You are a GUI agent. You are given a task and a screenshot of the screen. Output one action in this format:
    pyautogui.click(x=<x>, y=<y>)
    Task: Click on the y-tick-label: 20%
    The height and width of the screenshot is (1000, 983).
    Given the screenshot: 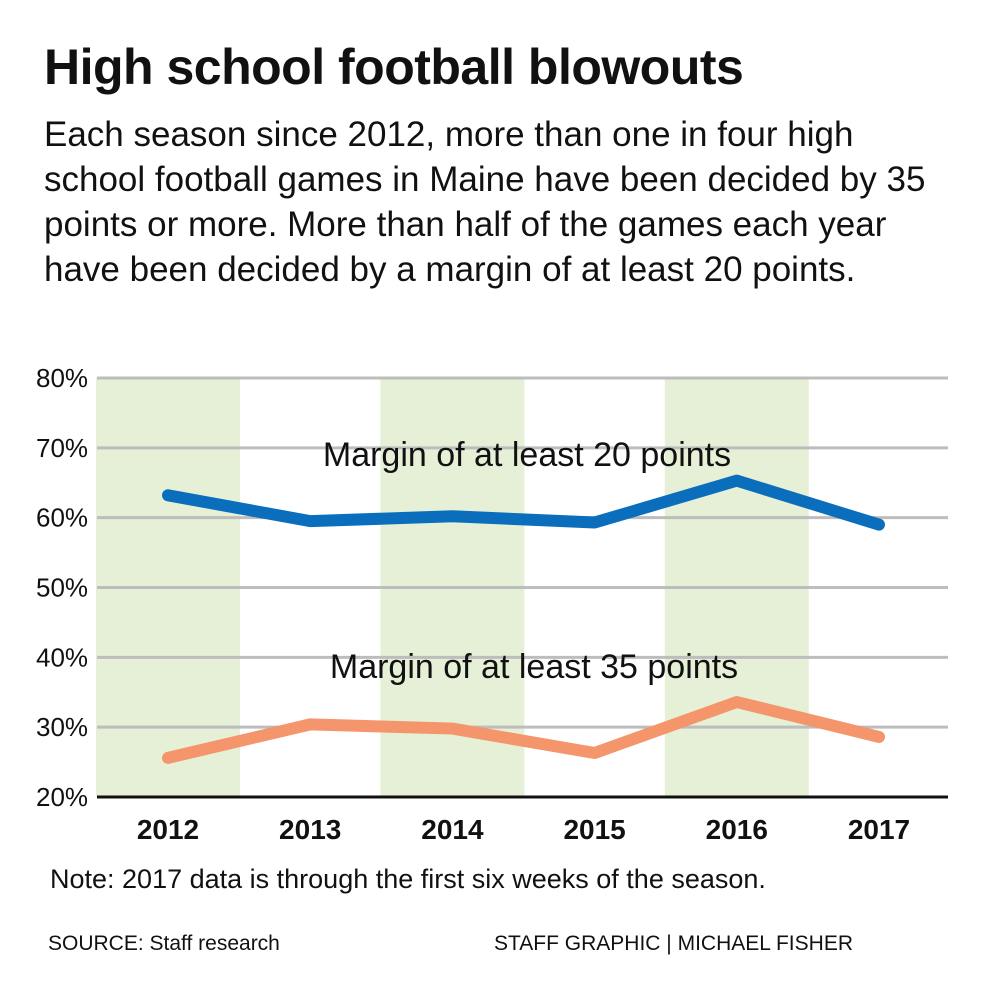 What is the action you would take?
    pyautogui.click(x=62, y=797)
    